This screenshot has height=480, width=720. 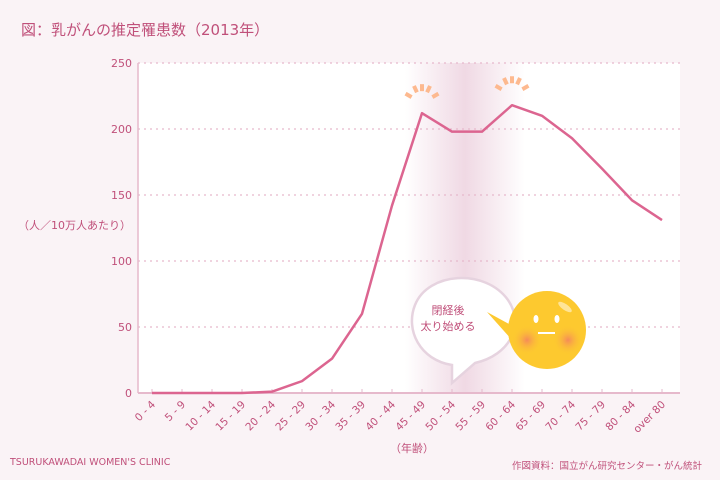 I want to click on annotation-line-1: 閉経後, so click(x=448, y=310).